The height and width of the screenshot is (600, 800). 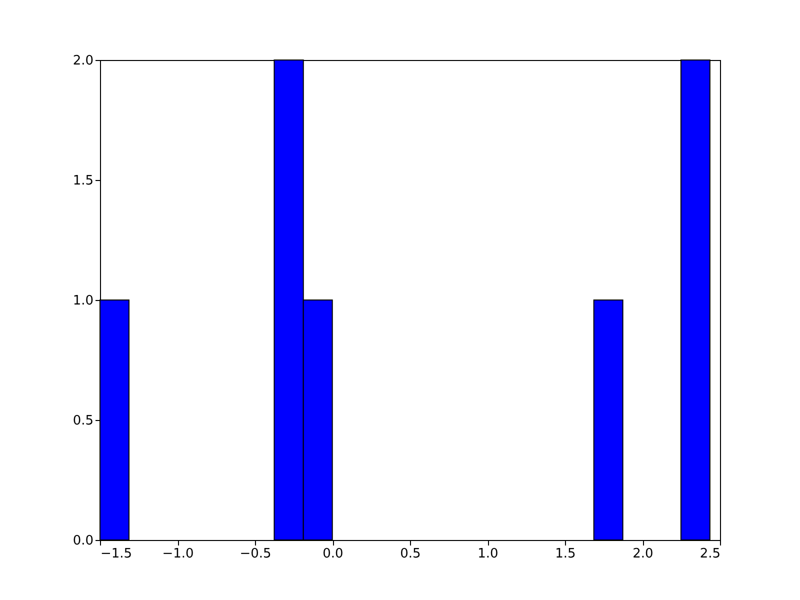 I want to click on x-tick-label: 0.5, so click(x=410, y=554).